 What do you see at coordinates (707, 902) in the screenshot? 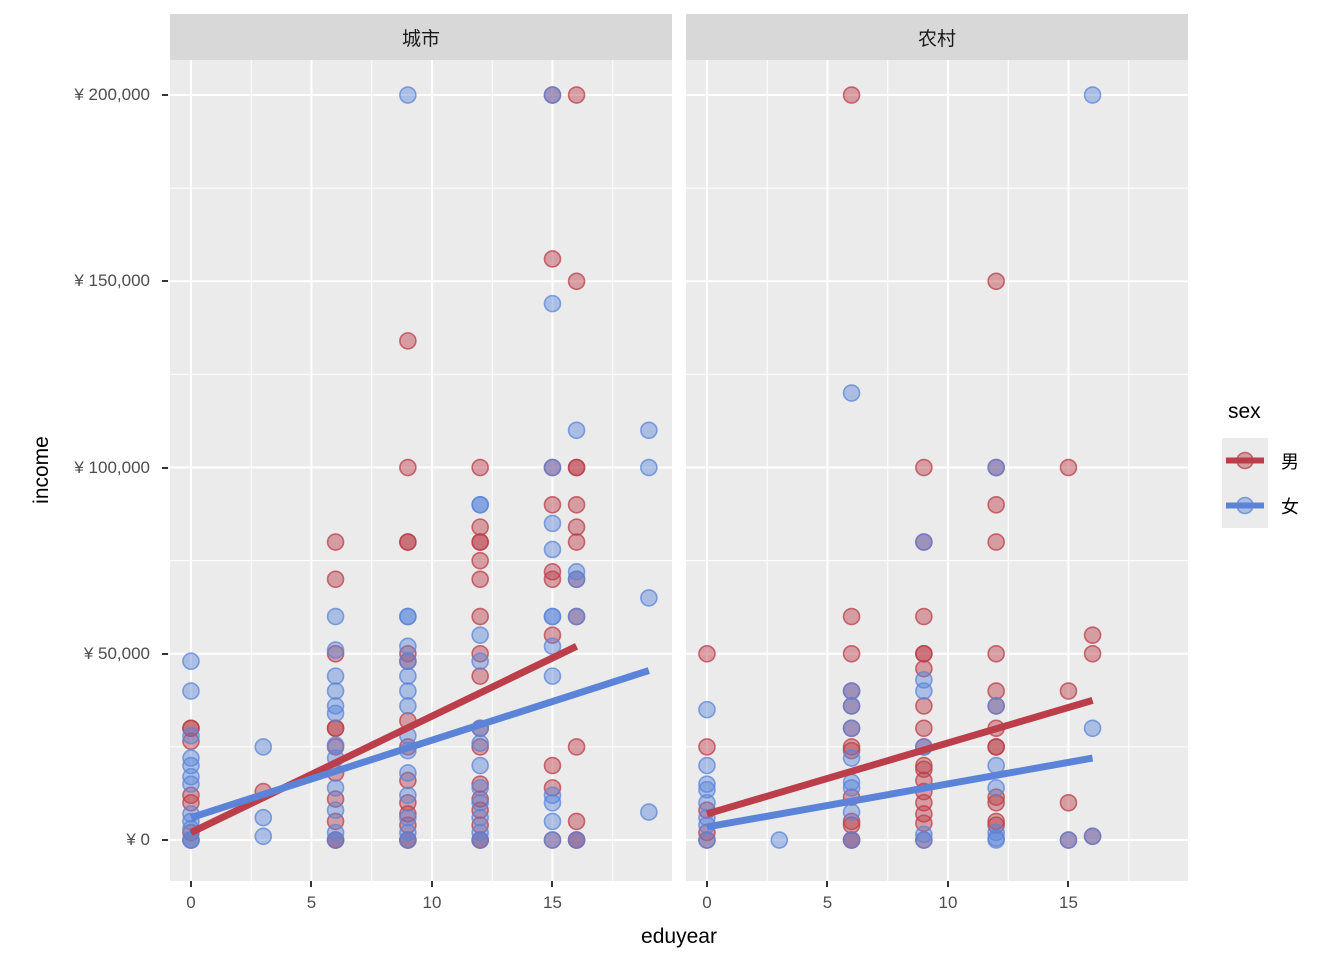
I see `x-tick-label: 0` at bounding box center [707, 902].